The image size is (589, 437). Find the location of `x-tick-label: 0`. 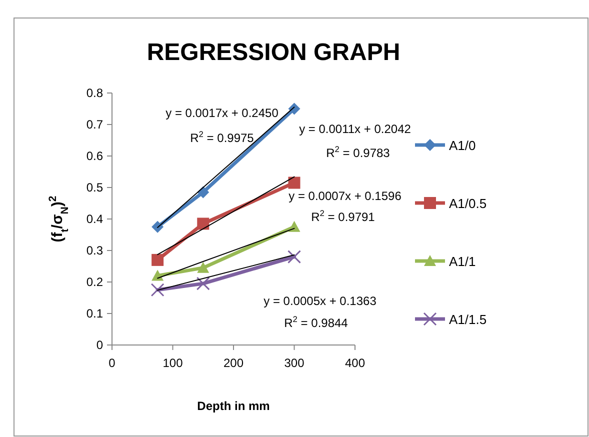

x-tick-label: 0 is located at coordinates (112, 363).